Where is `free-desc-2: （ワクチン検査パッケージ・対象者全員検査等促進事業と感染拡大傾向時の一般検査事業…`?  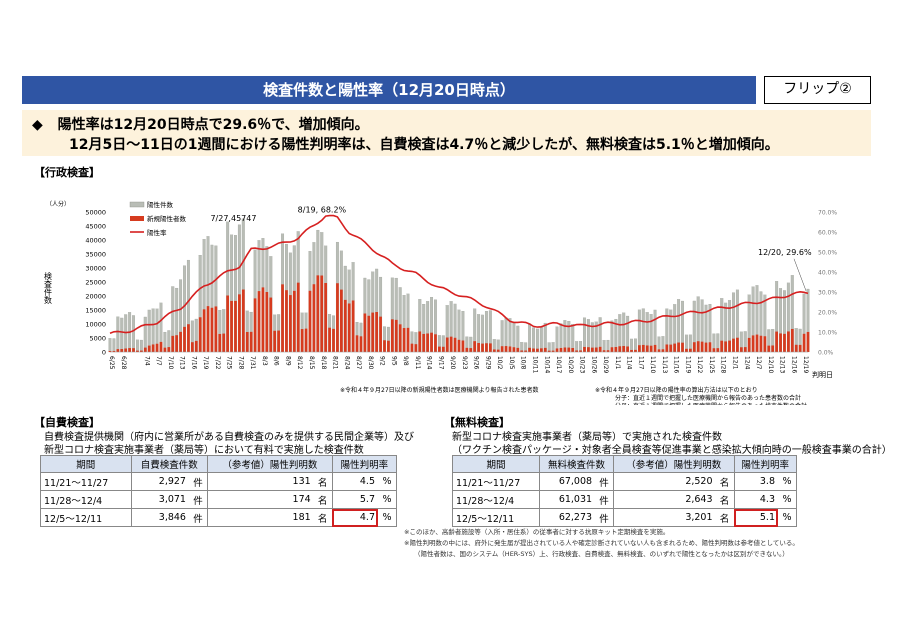 free-desc-2: （ワクチン検査パッケージ・対象者全員検査等促進事業と感染拡大傾向時の一般検査事業… is located at coordinates (672, 450).